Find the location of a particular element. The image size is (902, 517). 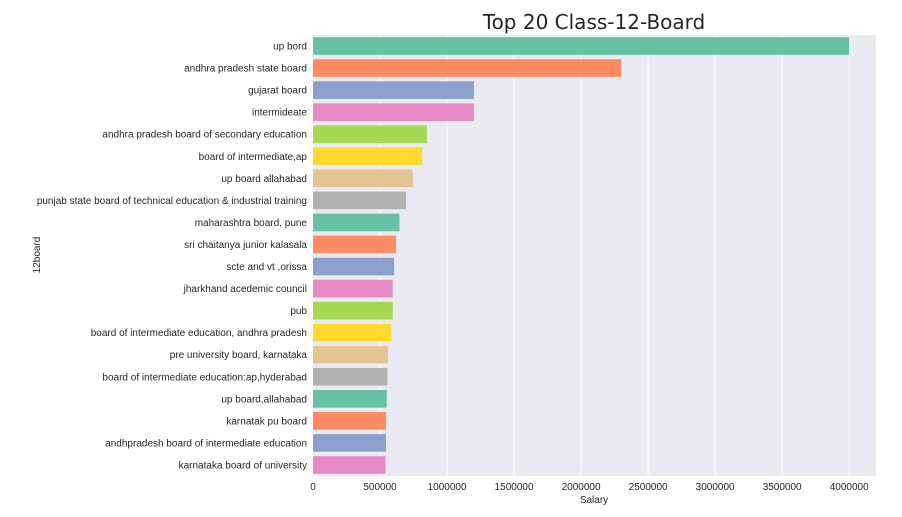

x-axis-label: Salary is located at coordinates (594, 500).